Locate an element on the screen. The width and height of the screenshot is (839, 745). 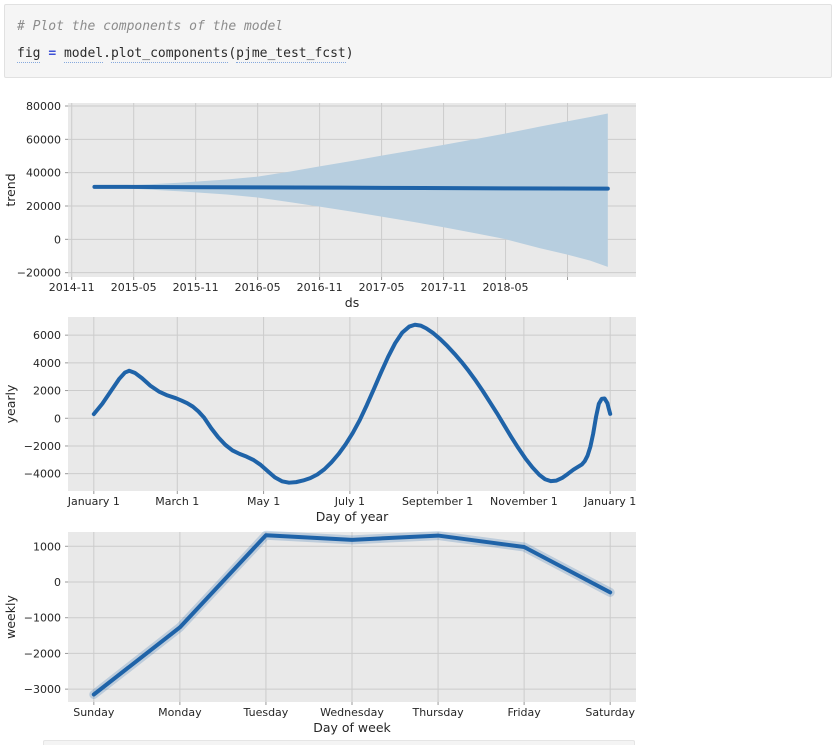
x-tick-label: 2018-05 is located at coordinates (506, 287).